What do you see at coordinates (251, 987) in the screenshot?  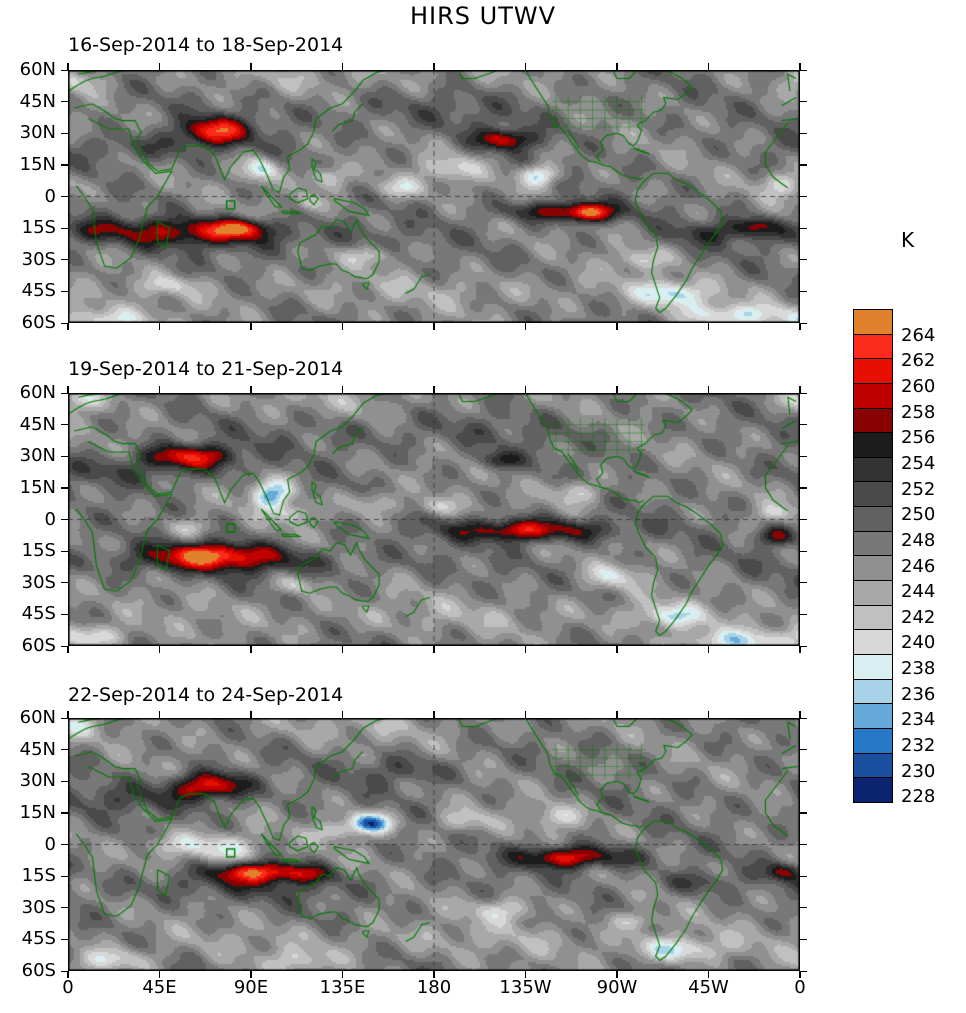 I see `lon-tick-label: 90E` at bounding box center [251, 987].